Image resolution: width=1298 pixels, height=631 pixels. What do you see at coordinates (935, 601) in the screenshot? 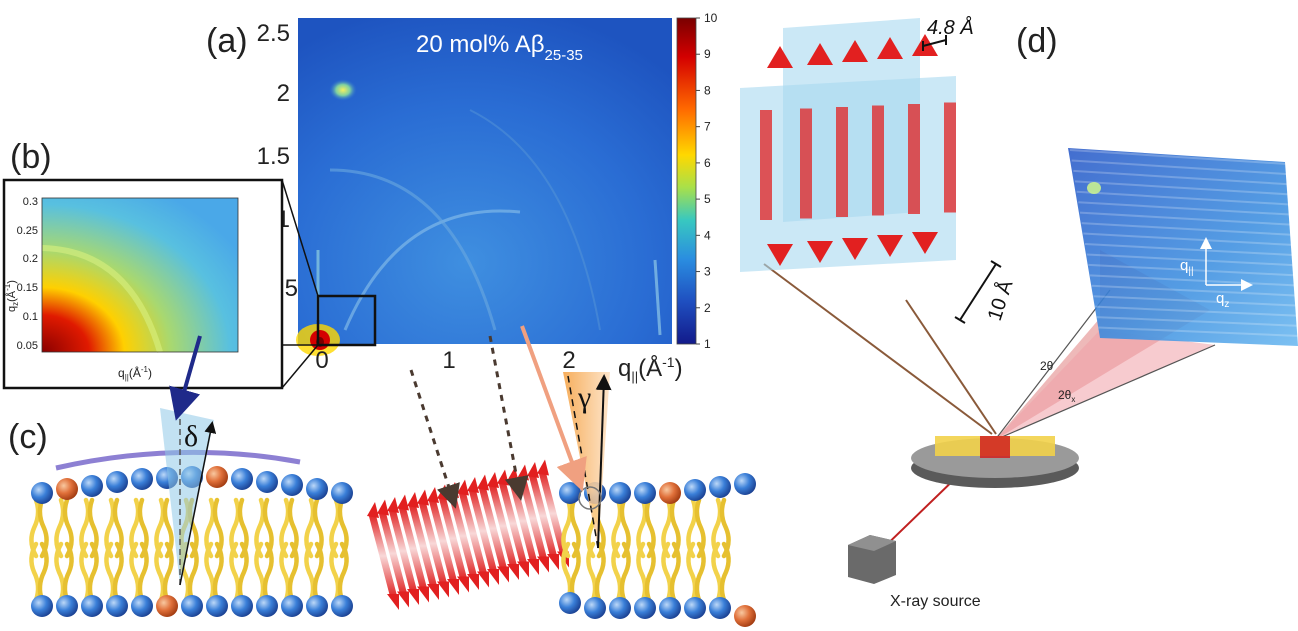
I see `xray-source-label: X-ray source` at bounding box center [935, 601].